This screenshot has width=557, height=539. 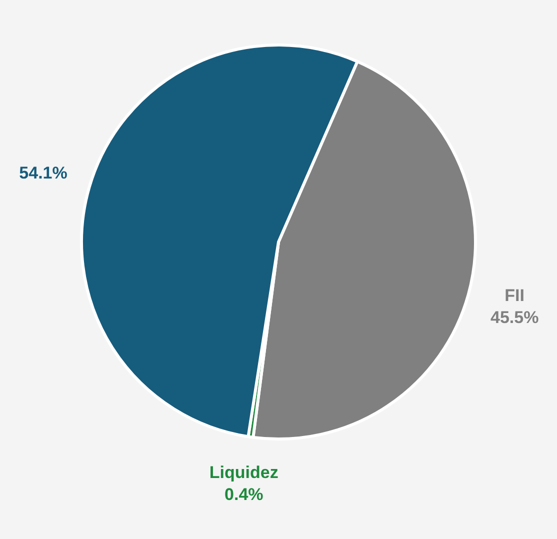 What do you see at coordinates (244, 494) in the screenshot?
I see `data-label: 0.4%` at bounding box center [244, 494].